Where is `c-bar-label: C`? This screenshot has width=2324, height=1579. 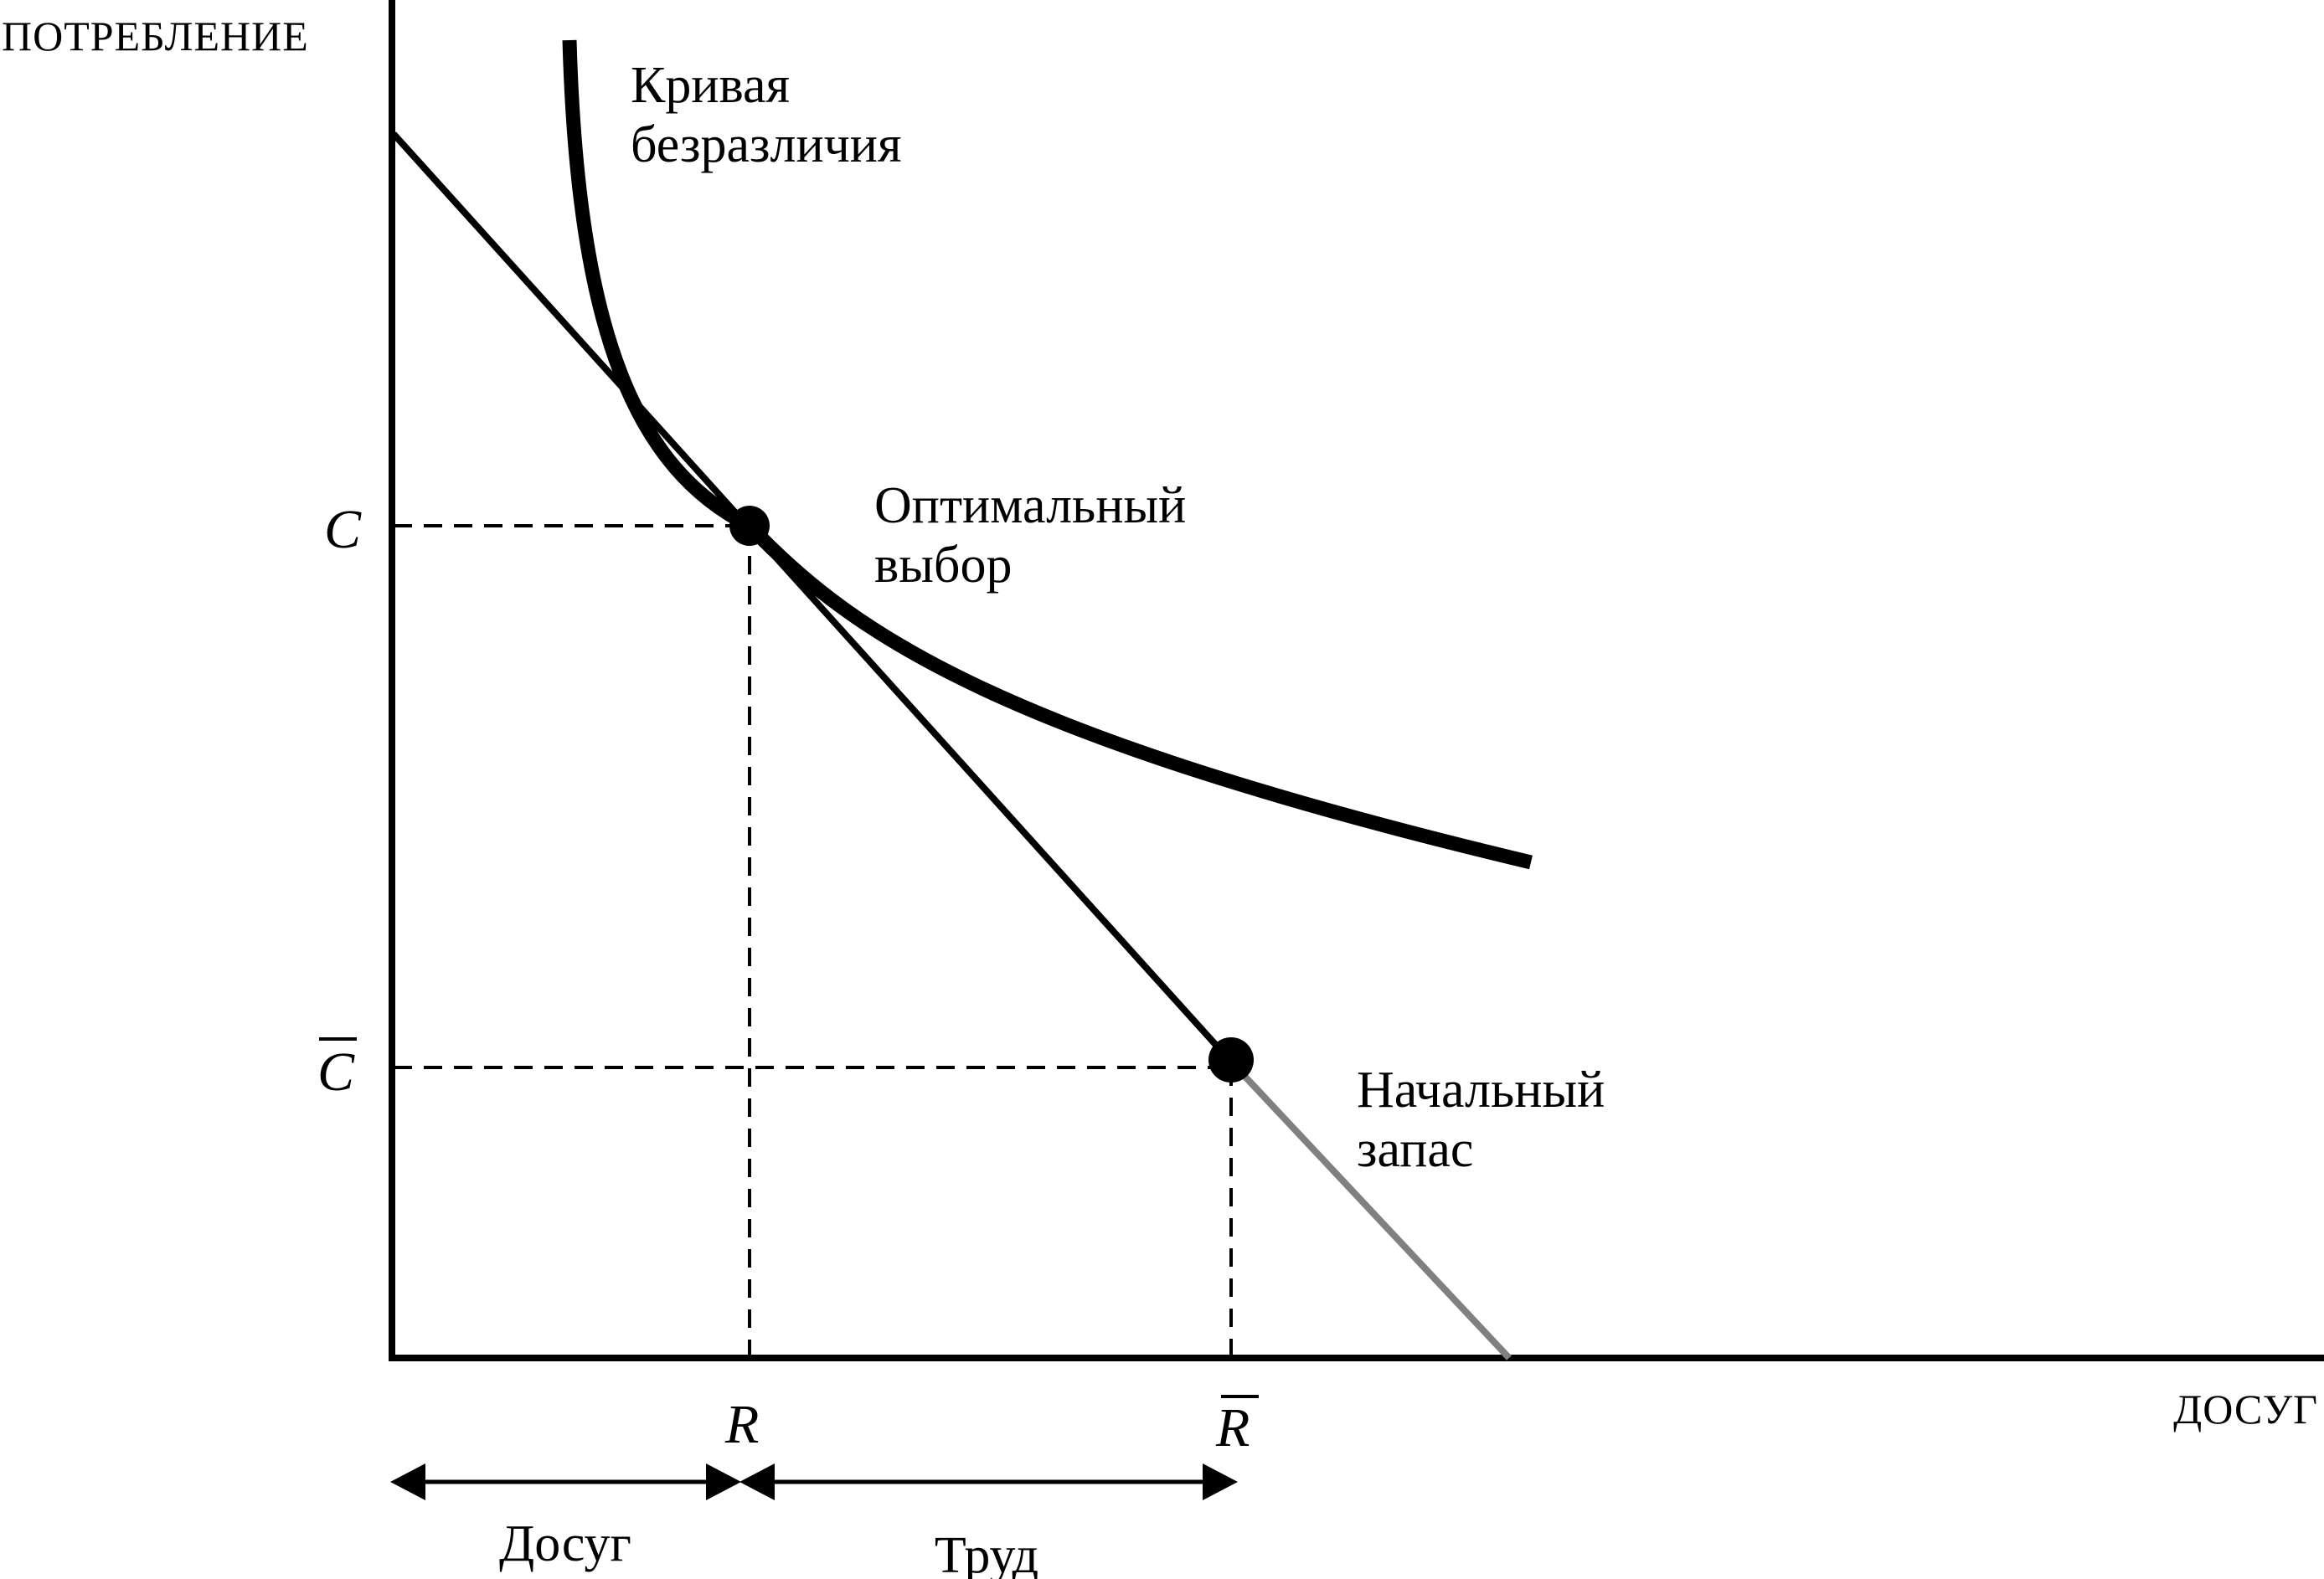
c-bar-label: C is located at coordinates (336, 1072).